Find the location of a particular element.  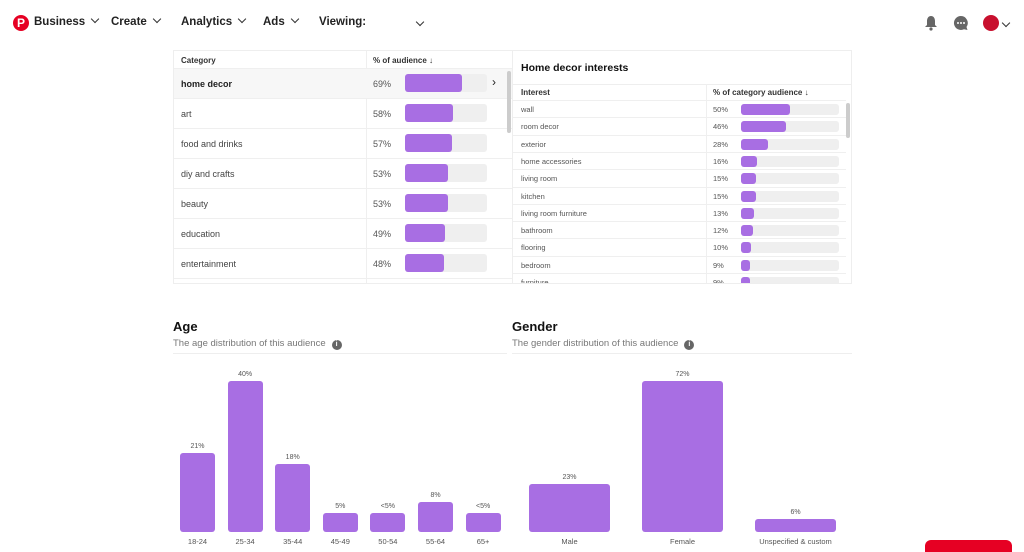

category-percent: 57% is located at coordinates (382, 144).